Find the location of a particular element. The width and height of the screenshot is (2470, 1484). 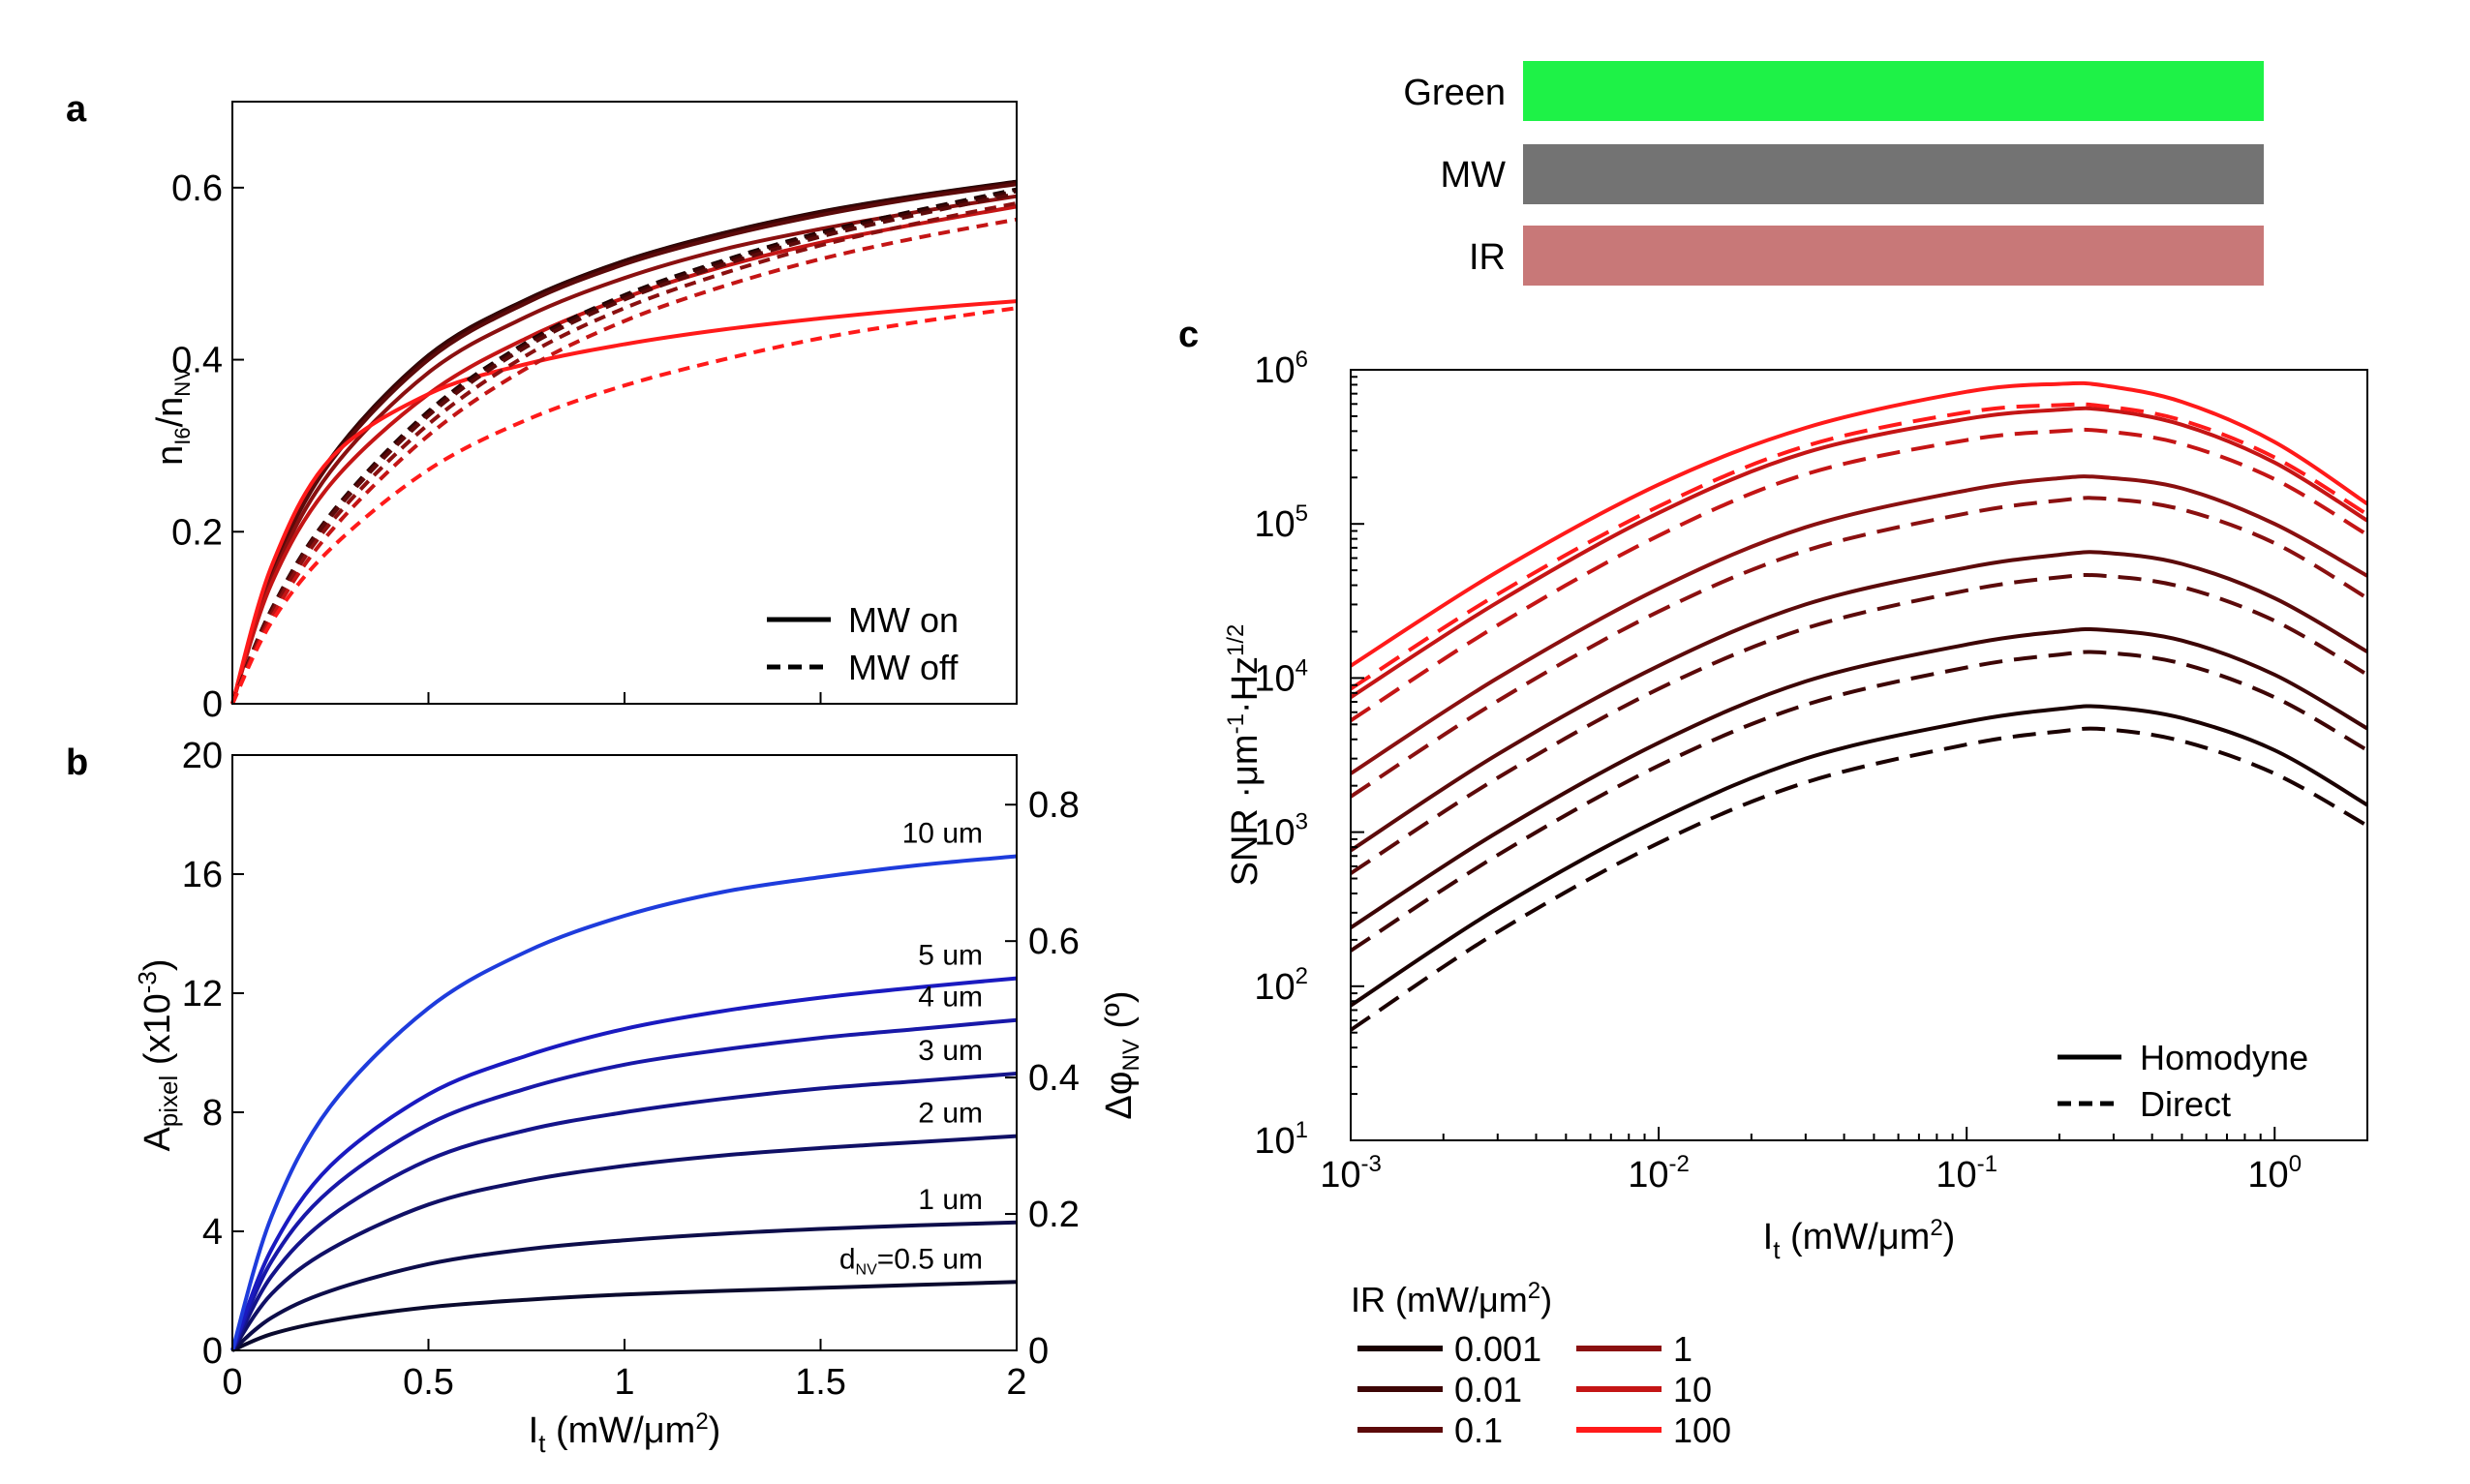

mw-bar is located at coordinates (1893, 174).